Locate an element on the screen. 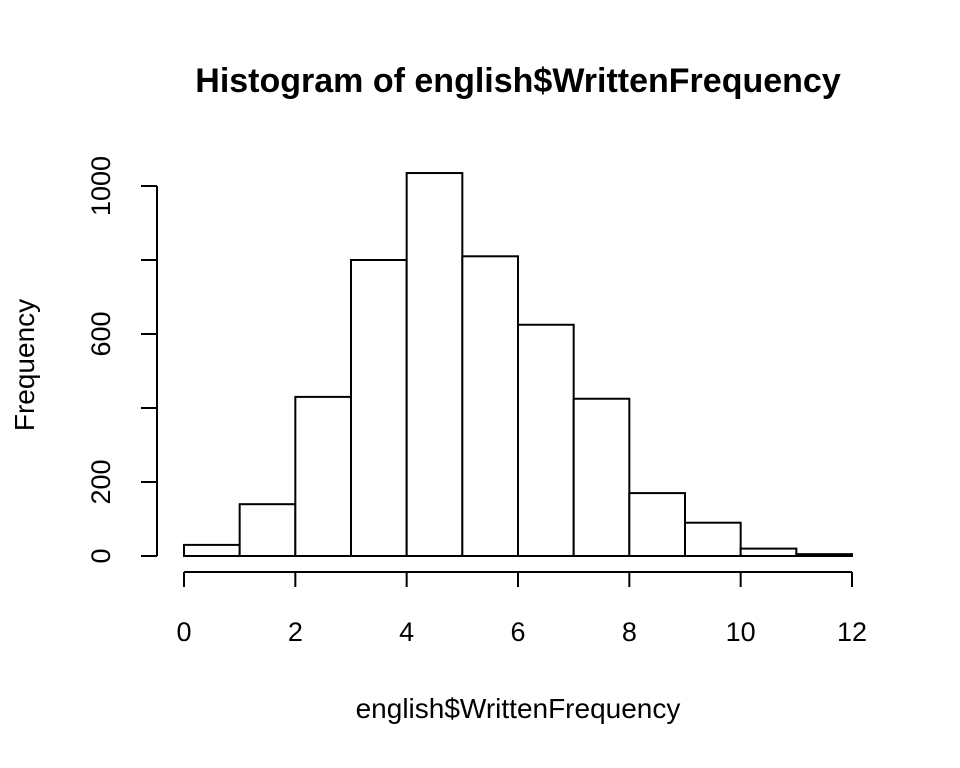 This screenshot has height=768, width=960. y-tick-label: 200 is located at coordinates (101, 481).